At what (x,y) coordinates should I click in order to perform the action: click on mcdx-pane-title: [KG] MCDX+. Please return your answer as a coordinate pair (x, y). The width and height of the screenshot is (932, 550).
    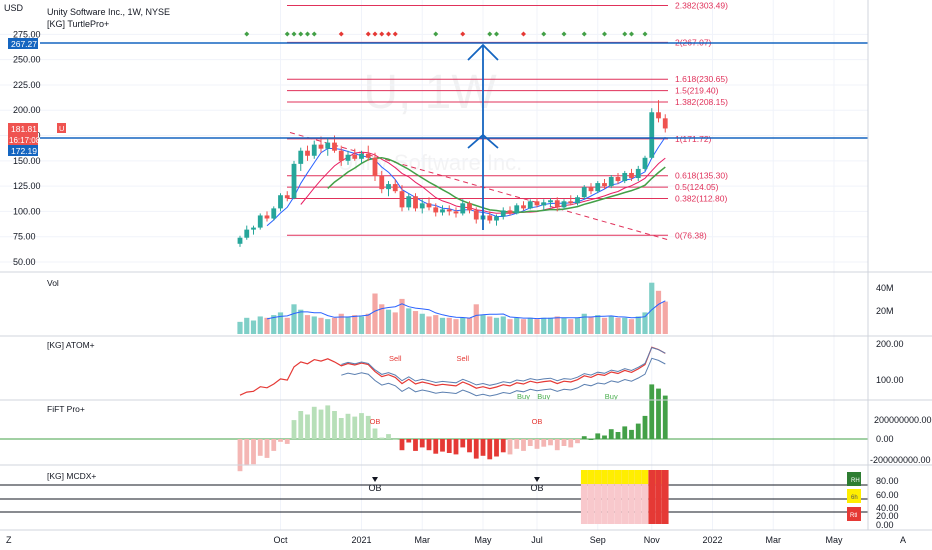
    Looking at the image, I should click on (71, 476).